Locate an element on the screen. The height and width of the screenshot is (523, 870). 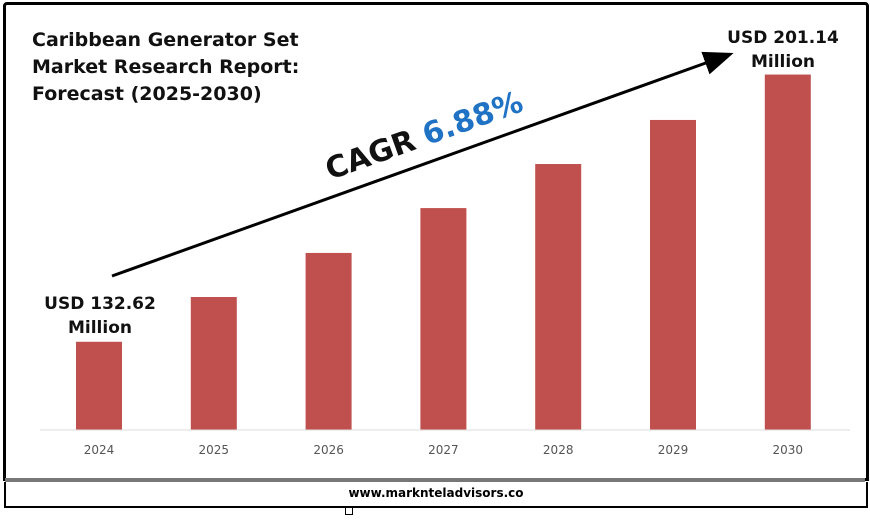
title-line: Market Research Report: is located at coordinates (166, 67).